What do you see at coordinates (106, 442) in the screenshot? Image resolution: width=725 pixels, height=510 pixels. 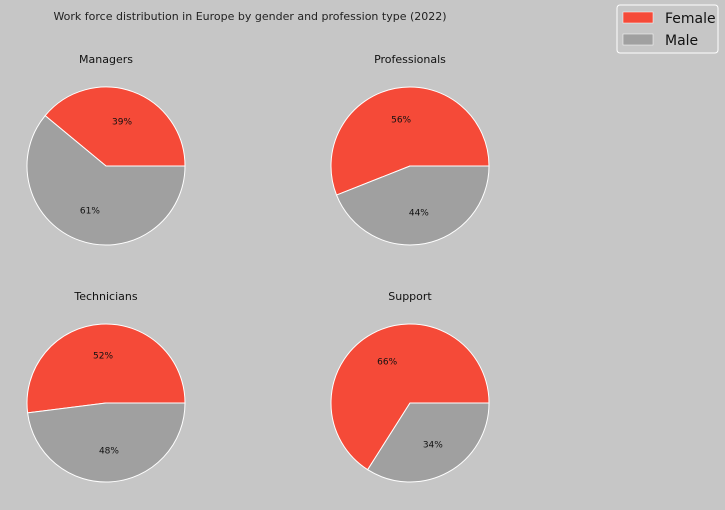 I see `pie-slice-technicians-male` at bounding box center [106, 442].